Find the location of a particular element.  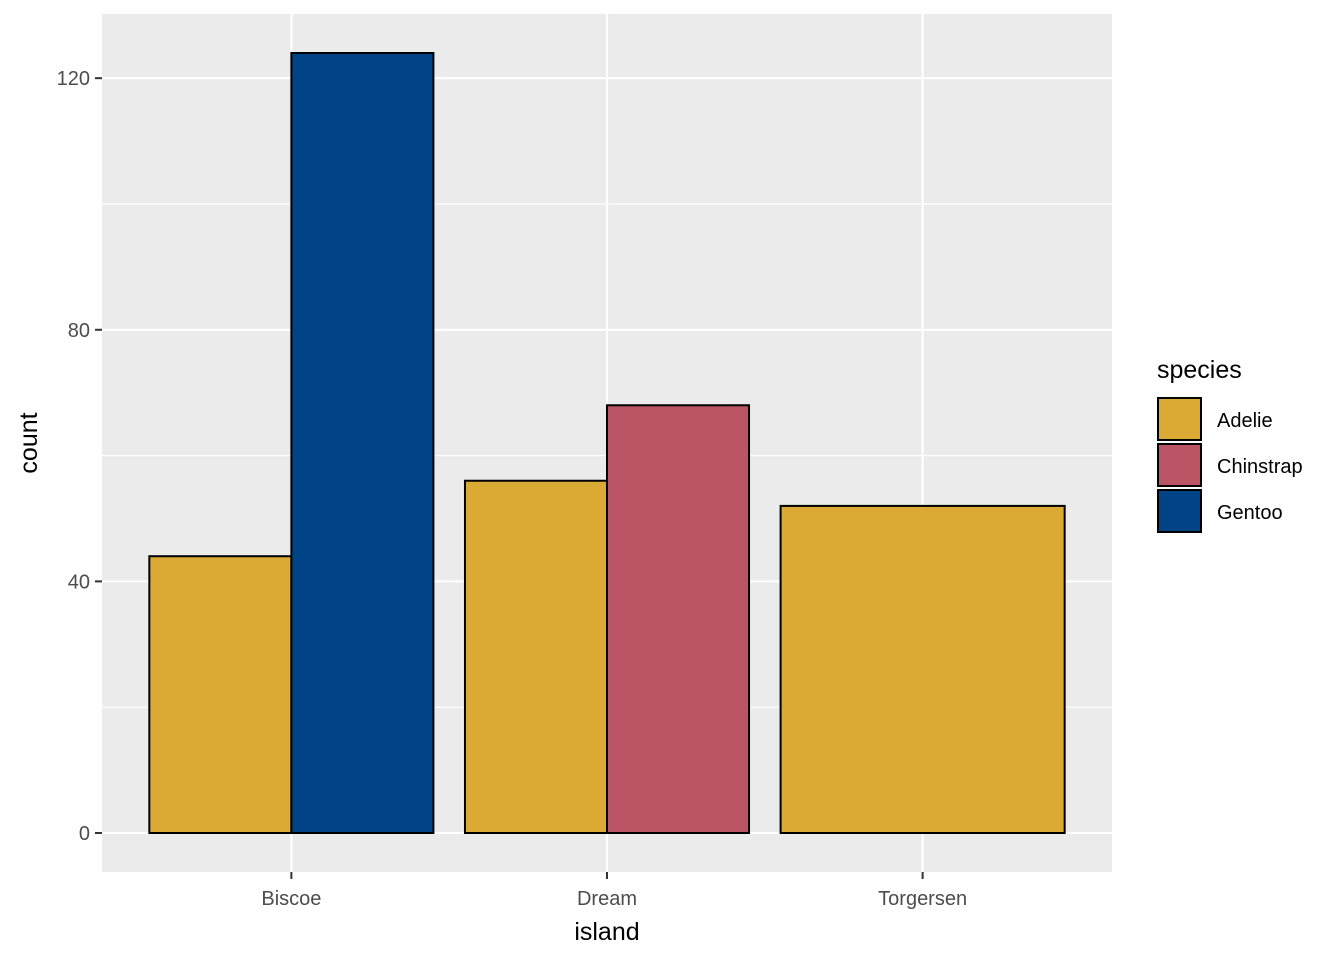

legend-label-adelie: Adelie is located at coordinates (1245, 421).